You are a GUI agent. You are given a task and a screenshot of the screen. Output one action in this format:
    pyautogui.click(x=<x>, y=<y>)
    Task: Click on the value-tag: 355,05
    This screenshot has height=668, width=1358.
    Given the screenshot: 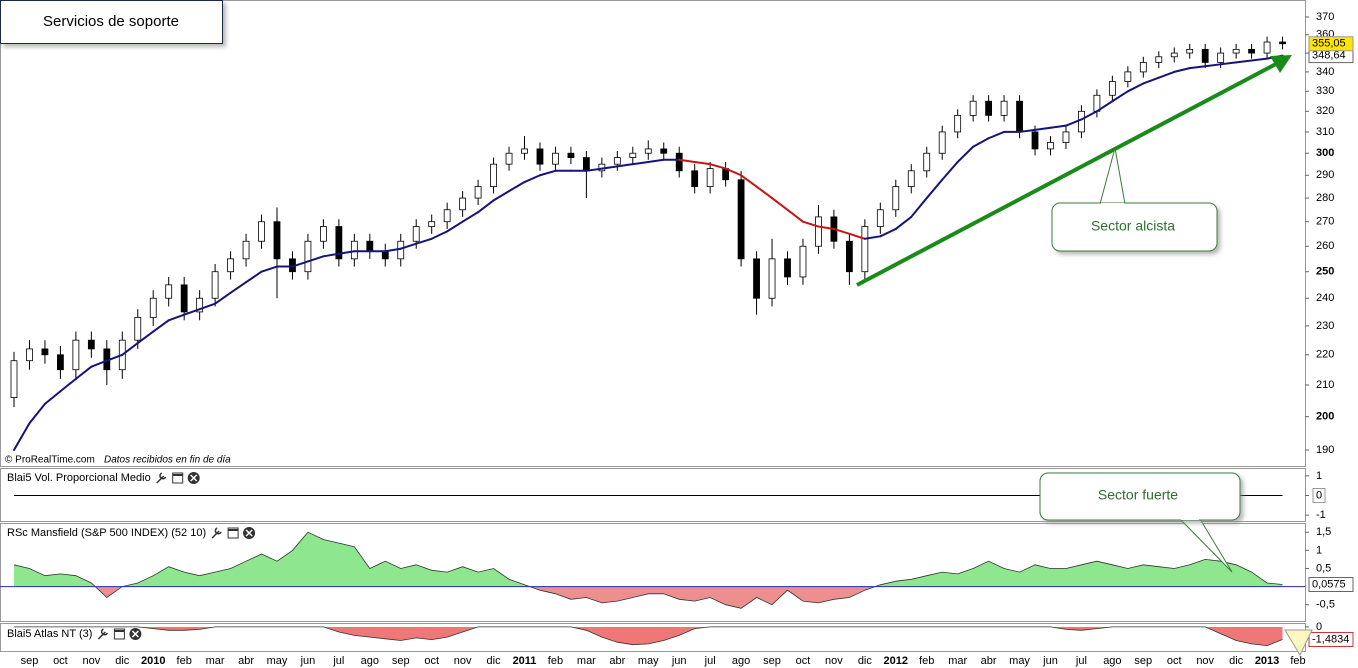 What is the action you would take?
    pyautogui.click(x=1331, y=44)
    